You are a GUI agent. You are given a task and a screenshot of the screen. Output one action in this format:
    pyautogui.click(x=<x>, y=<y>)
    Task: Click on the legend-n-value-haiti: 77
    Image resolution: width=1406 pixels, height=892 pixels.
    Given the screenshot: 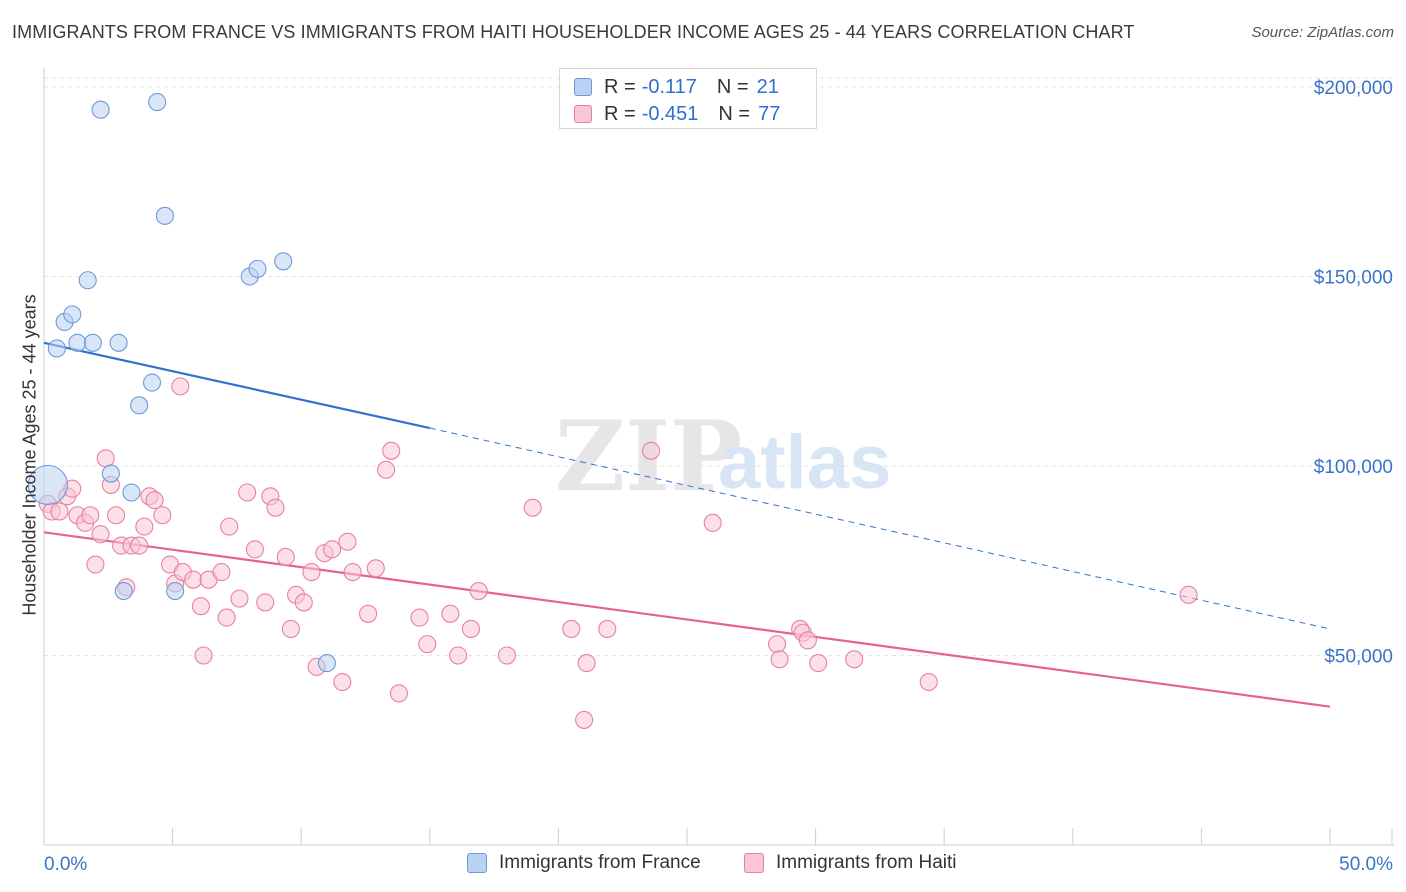 What is the action you would take?
    pyautogui.click(x=769, y=113)
    